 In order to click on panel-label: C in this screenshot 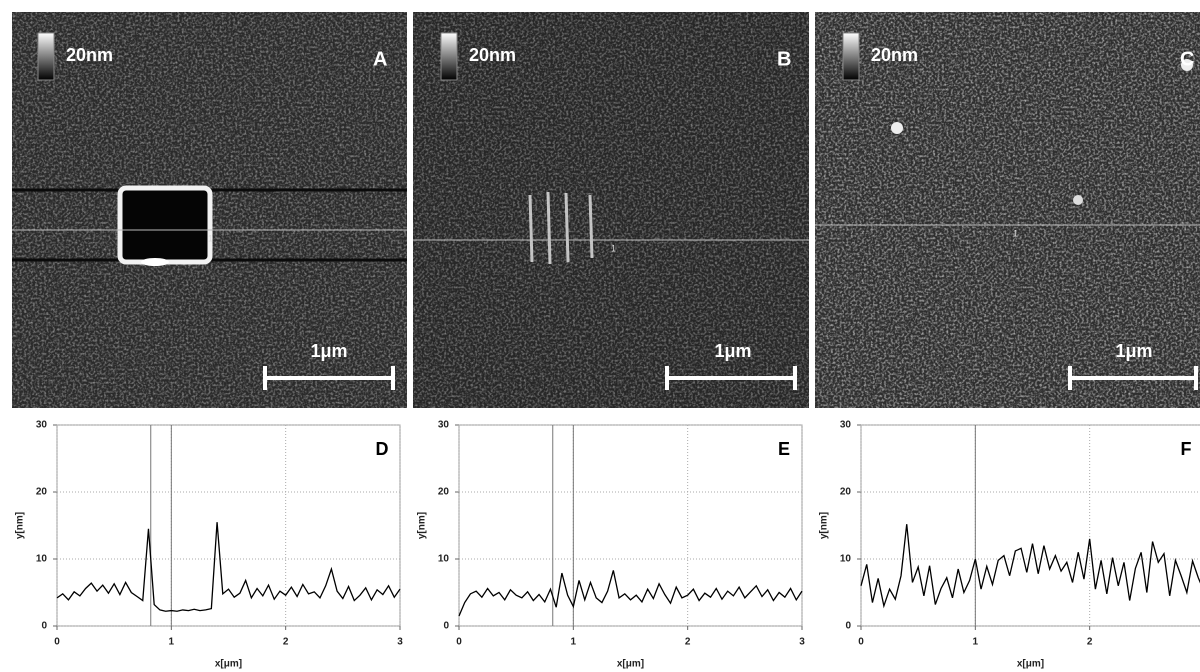, I will do `click(1187, 59)`.